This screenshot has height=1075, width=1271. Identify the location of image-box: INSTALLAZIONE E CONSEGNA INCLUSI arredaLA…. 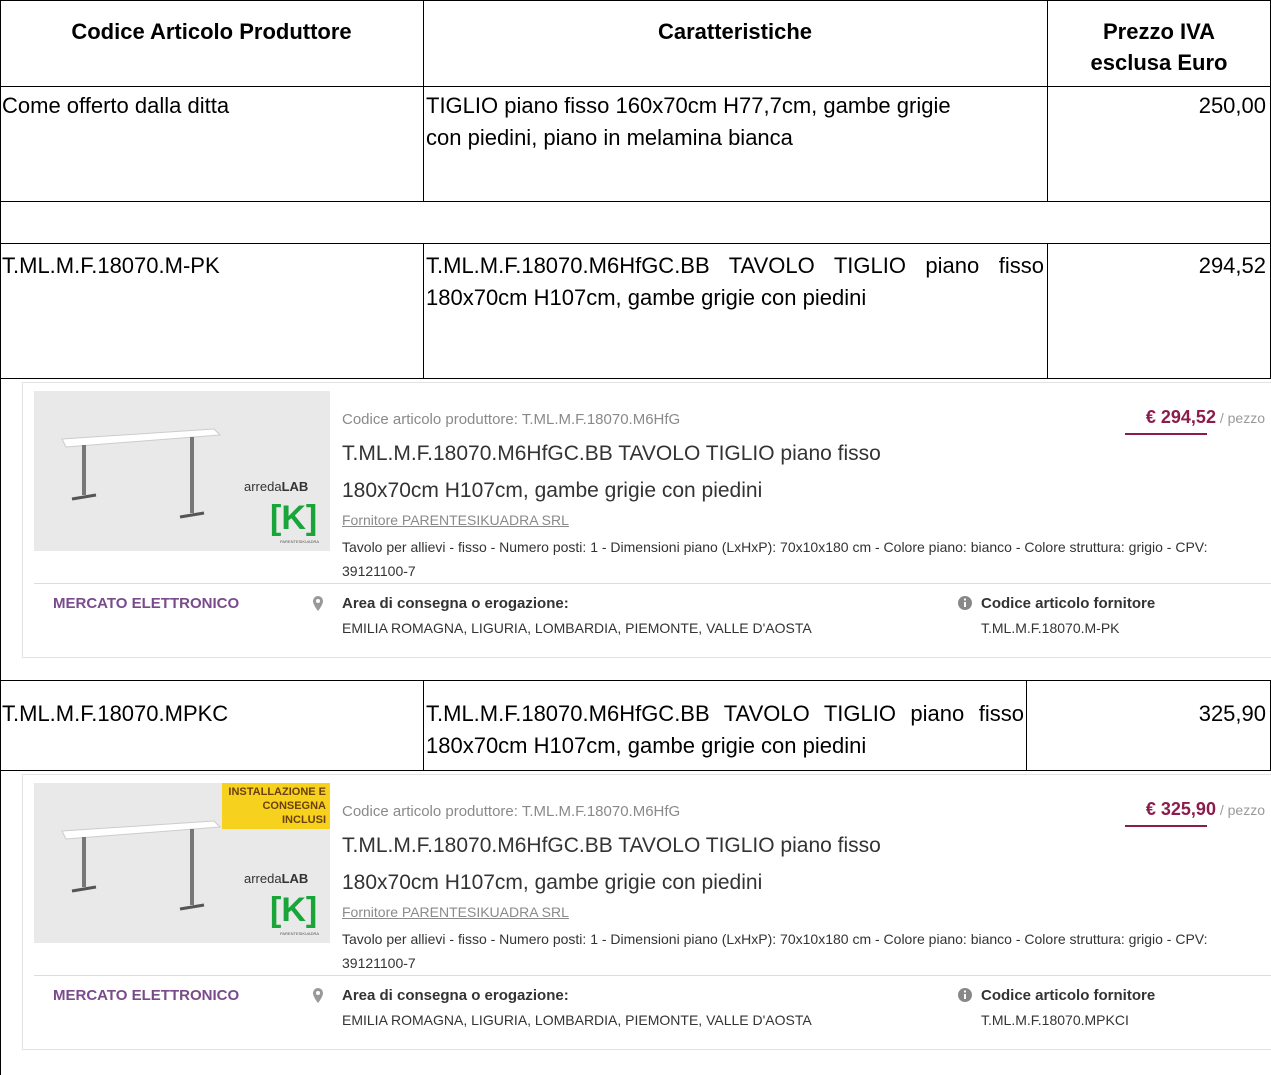
(182, 863).